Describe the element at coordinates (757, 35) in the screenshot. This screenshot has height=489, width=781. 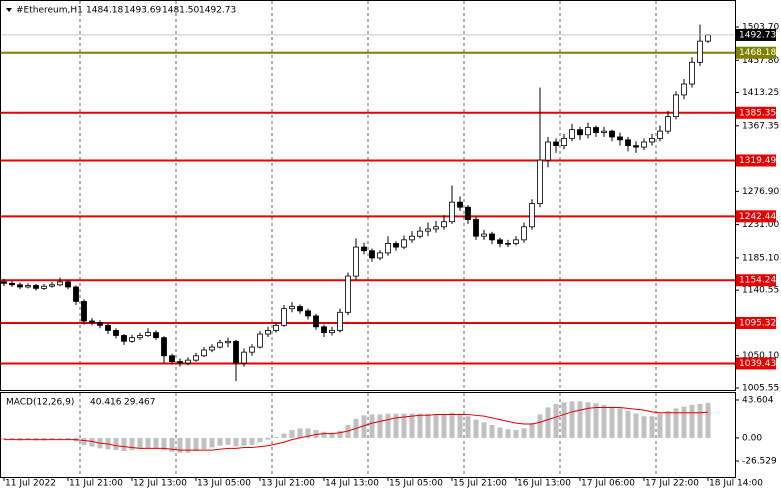
I see `current-label: 1492.73` at that location.